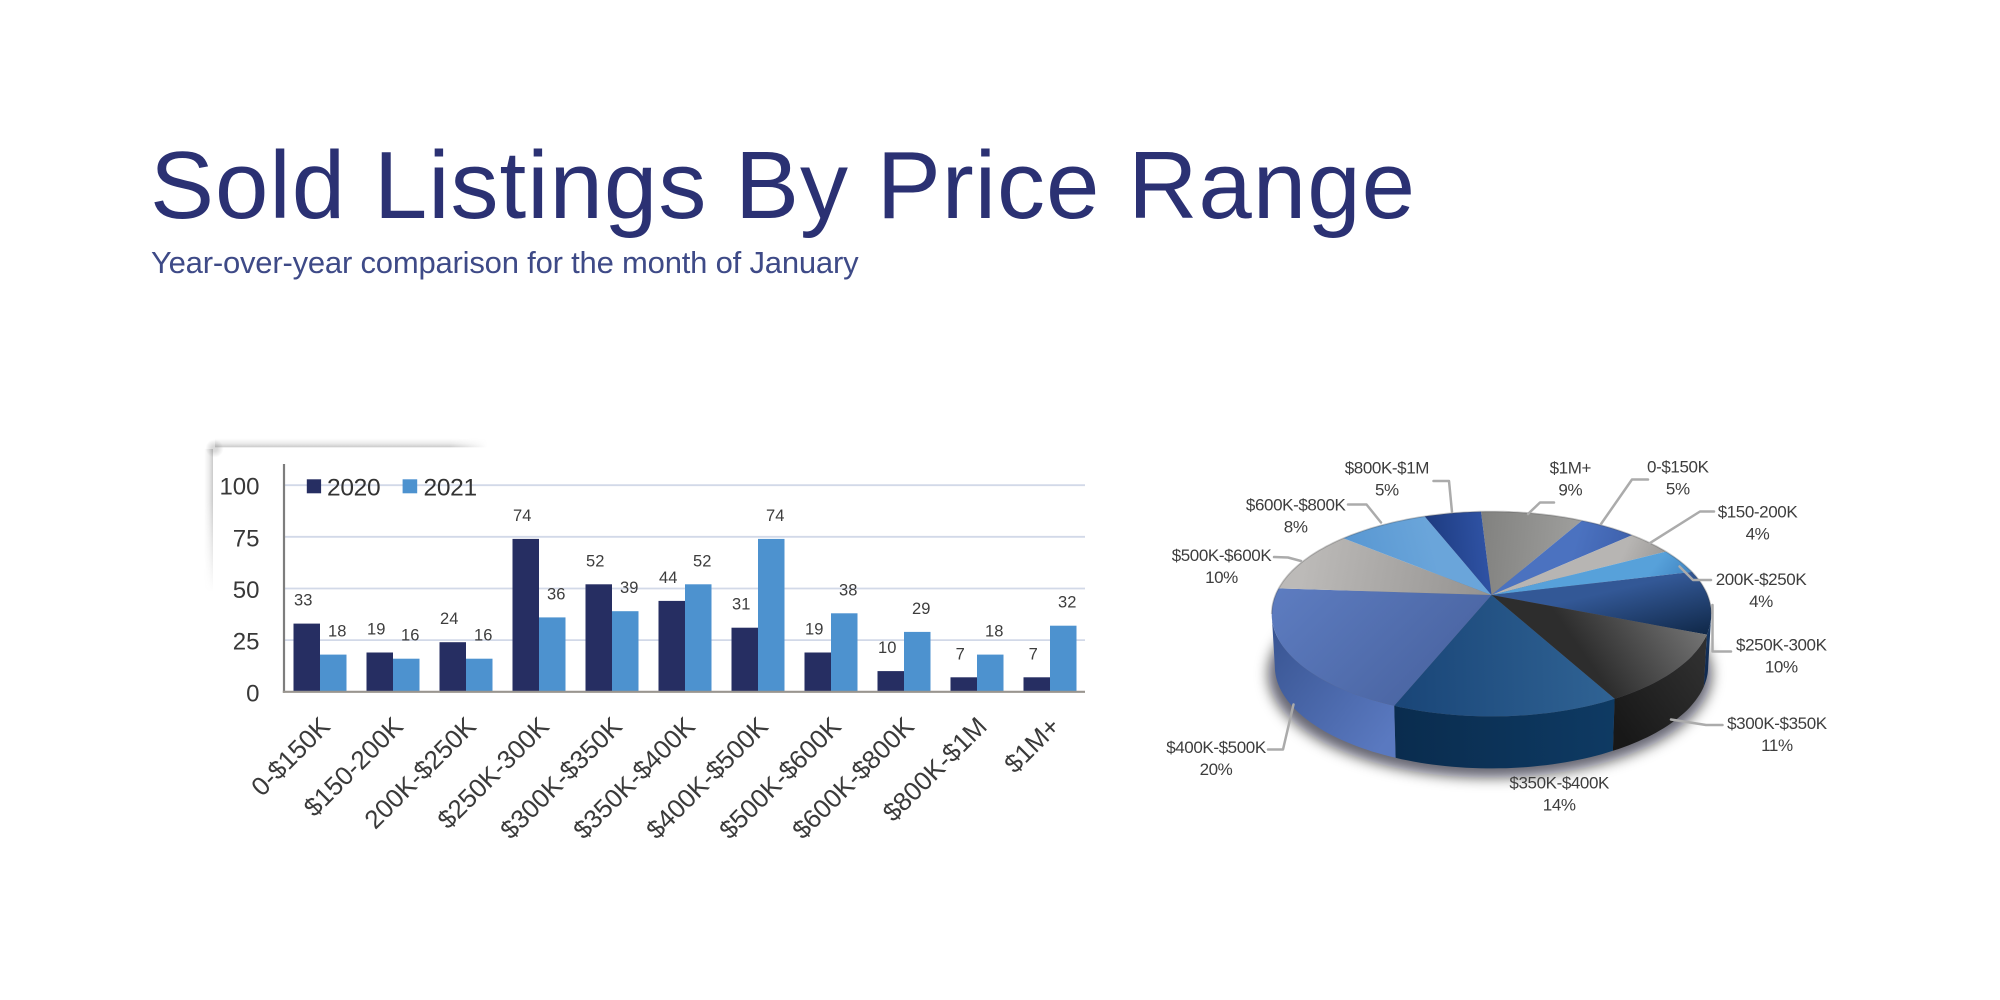 The height and width of the screenshot is (1000, 2000). Describe the element at coordinates (629, 588) in the screenshot. I see `svg-text: 39` at that location.